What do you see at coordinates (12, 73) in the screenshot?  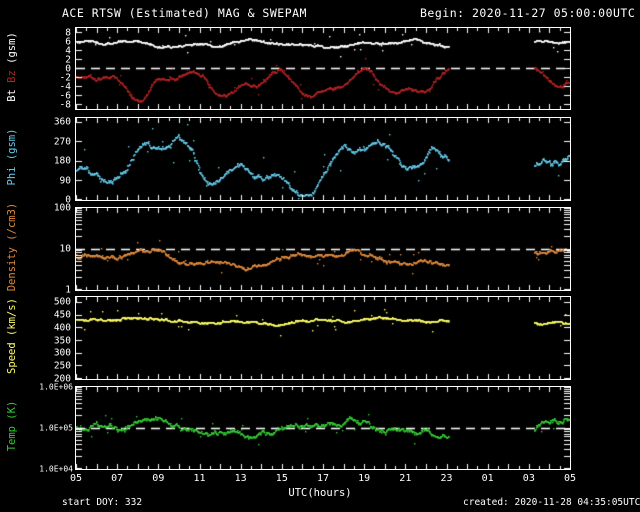 I see `y-label-part: Bz` at bounding box center [12, 73].